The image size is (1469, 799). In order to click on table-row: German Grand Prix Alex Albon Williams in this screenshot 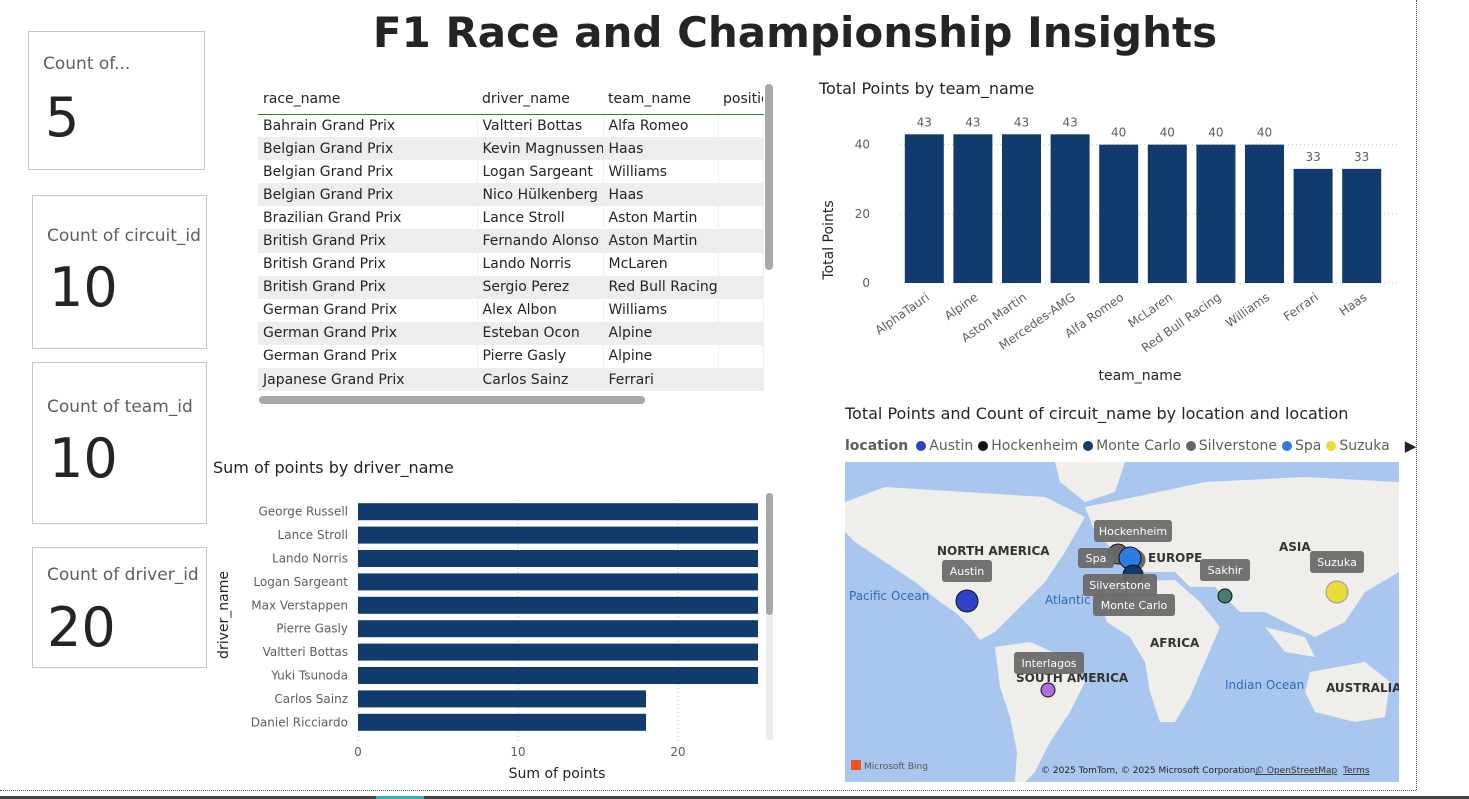, I will do `click(511, 310)`.